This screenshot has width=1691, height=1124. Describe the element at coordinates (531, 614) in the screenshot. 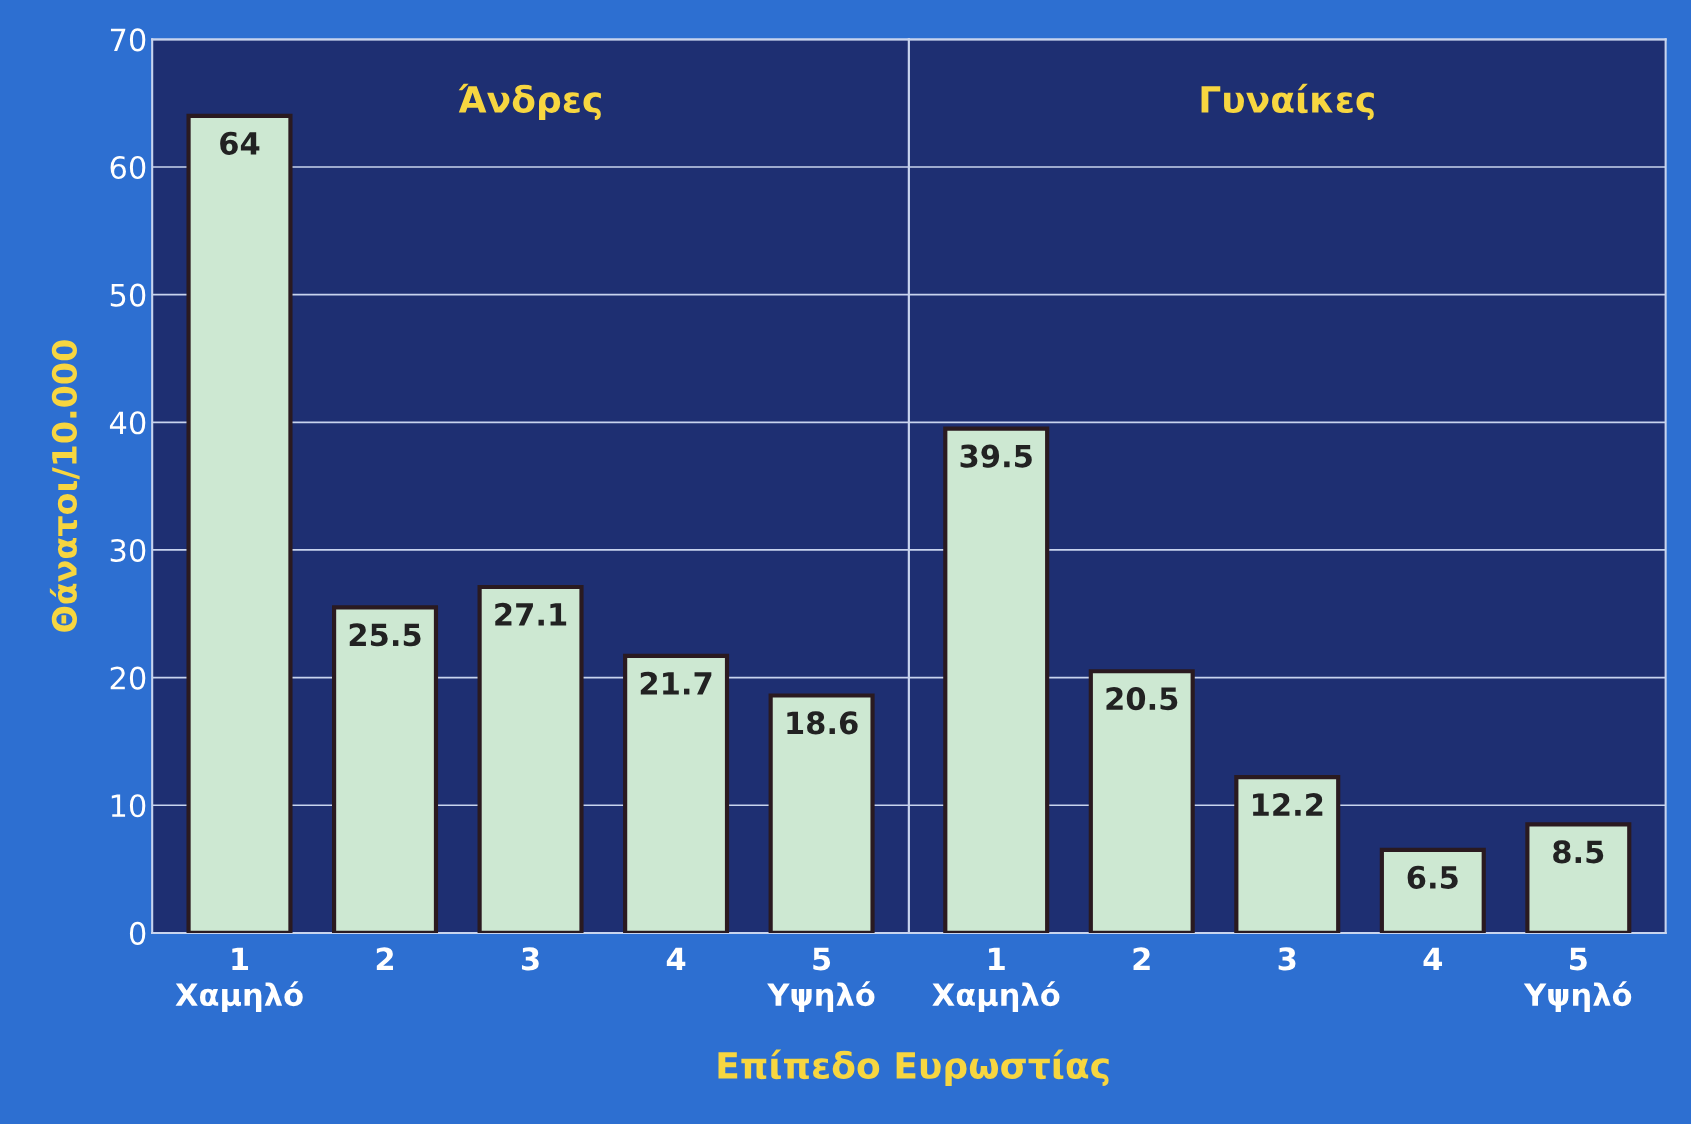

I see `data-label: 27.1` at that location.